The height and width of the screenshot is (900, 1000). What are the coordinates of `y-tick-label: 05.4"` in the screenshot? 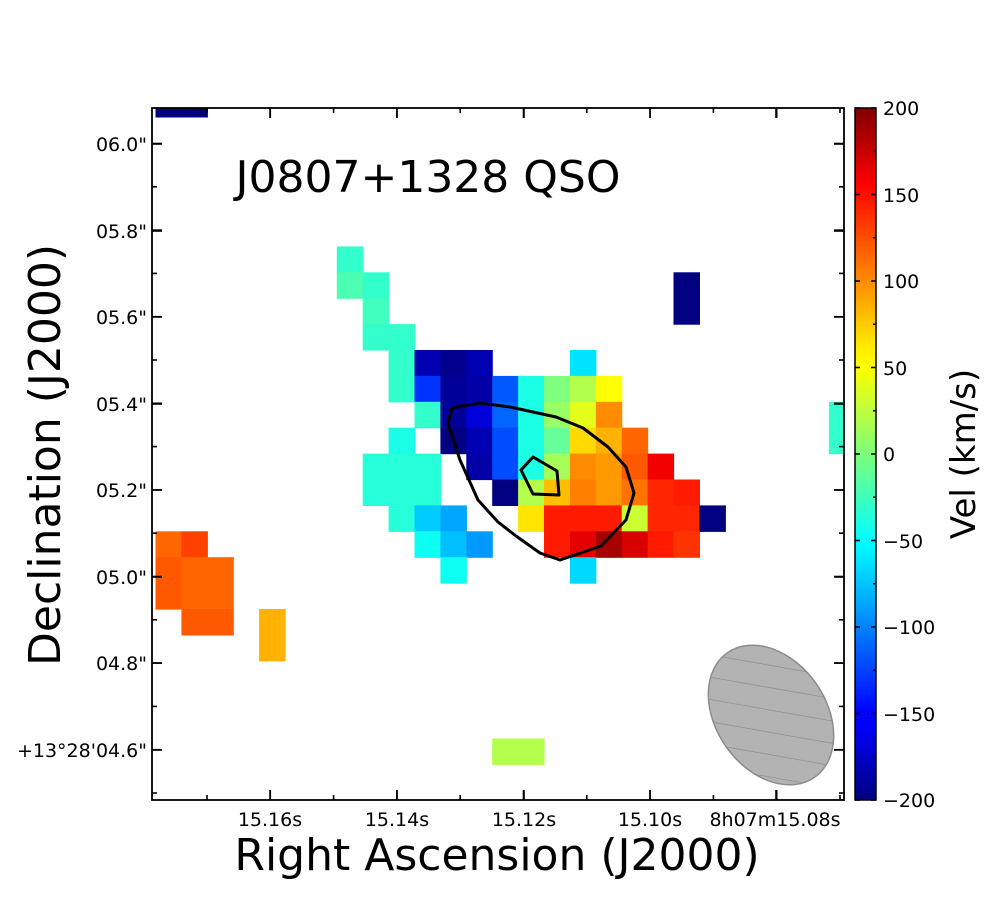 It's located at (121, 405).